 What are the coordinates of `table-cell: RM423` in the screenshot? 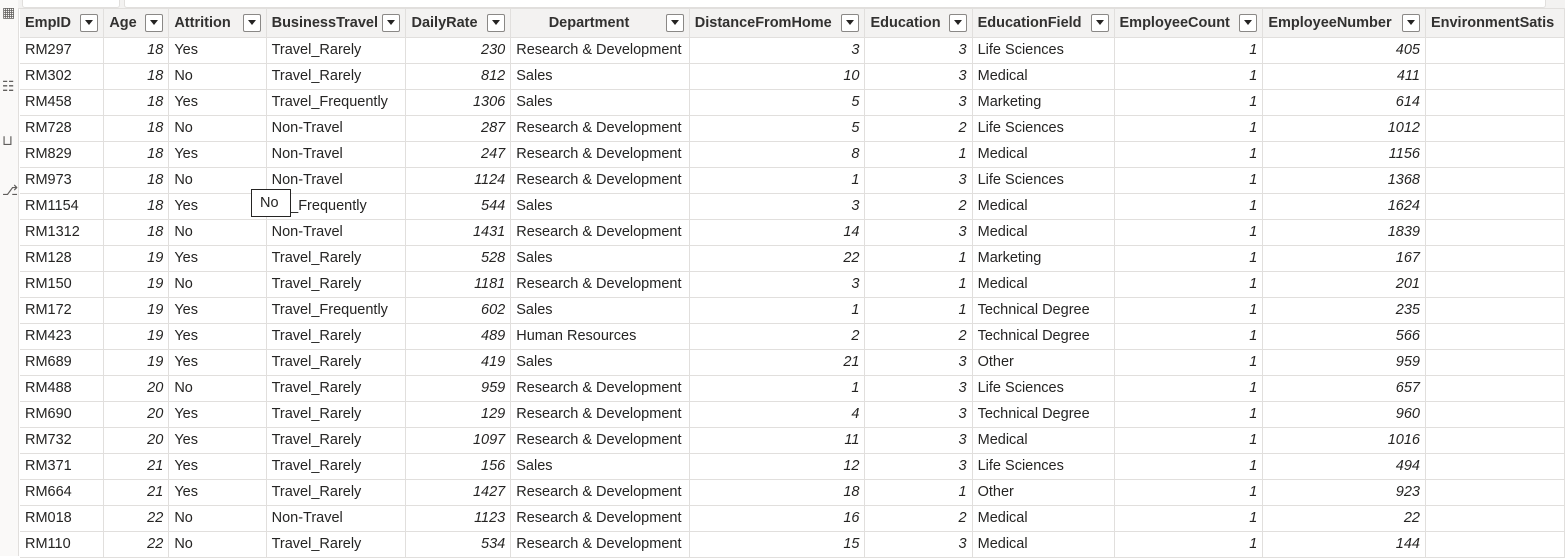 It's located at (62, 336).